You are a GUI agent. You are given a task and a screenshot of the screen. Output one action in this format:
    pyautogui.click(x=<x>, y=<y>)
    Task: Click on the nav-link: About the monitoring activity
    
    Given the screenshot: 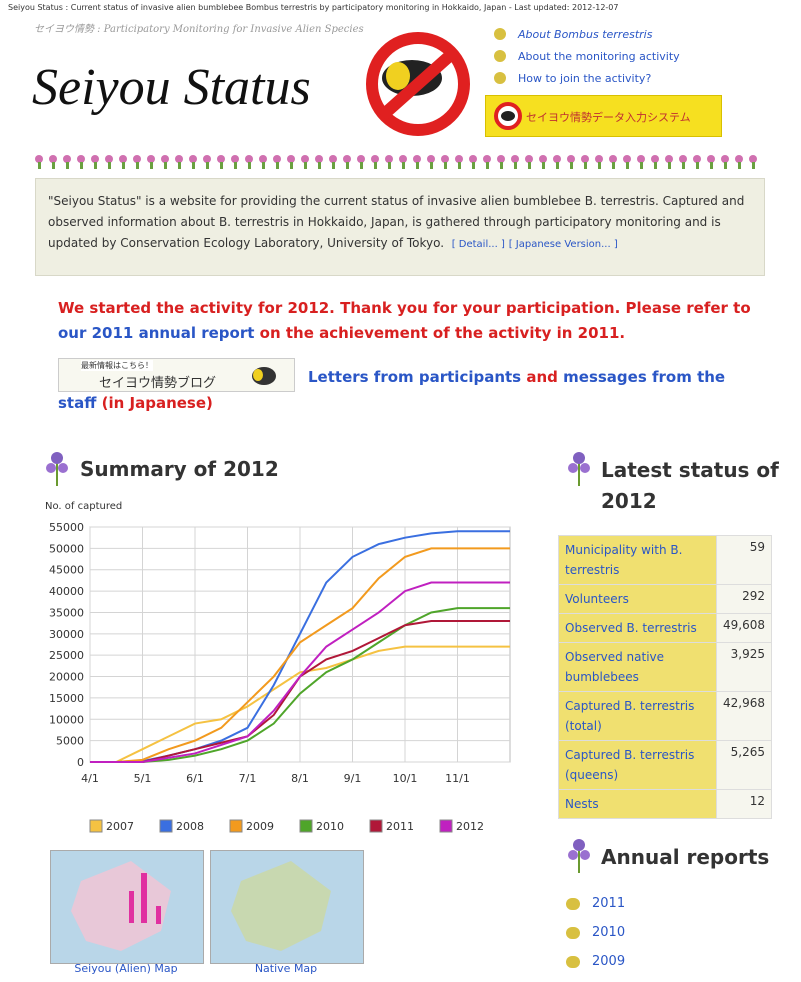 What is the action you would take?
    pyautogui.click(x=599, y=56)
    